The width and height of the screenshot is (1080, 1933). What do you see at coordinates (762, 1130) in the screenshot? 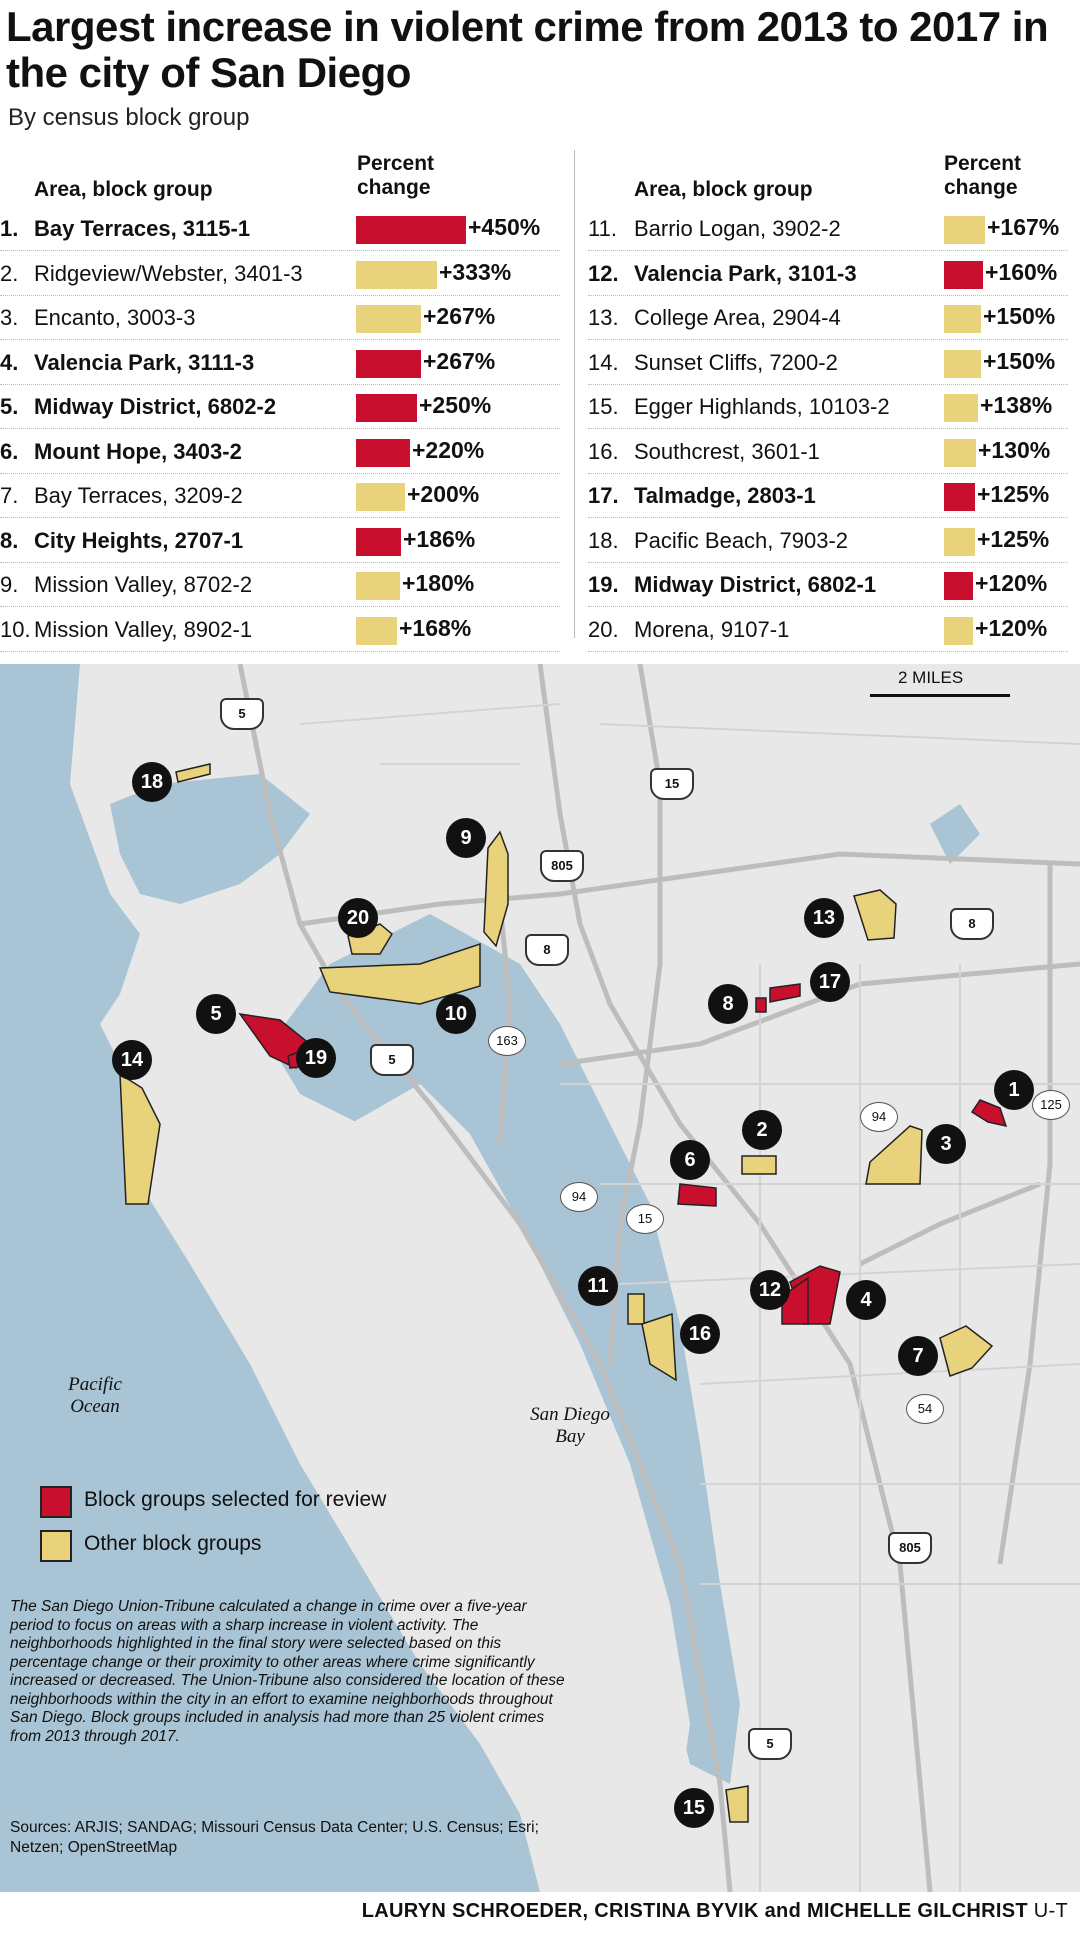
I see `marker-2: 2` at bounding box center [762, 1130].